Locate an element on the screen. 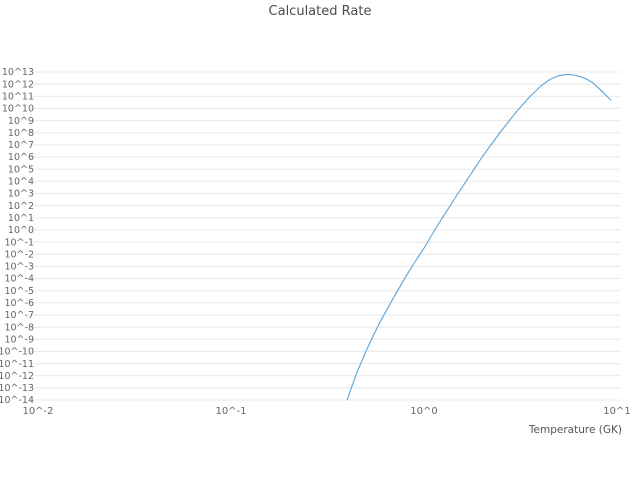 The image size is (640, 480). svg-text: 10^-12 is located at coordinates (17, 376).